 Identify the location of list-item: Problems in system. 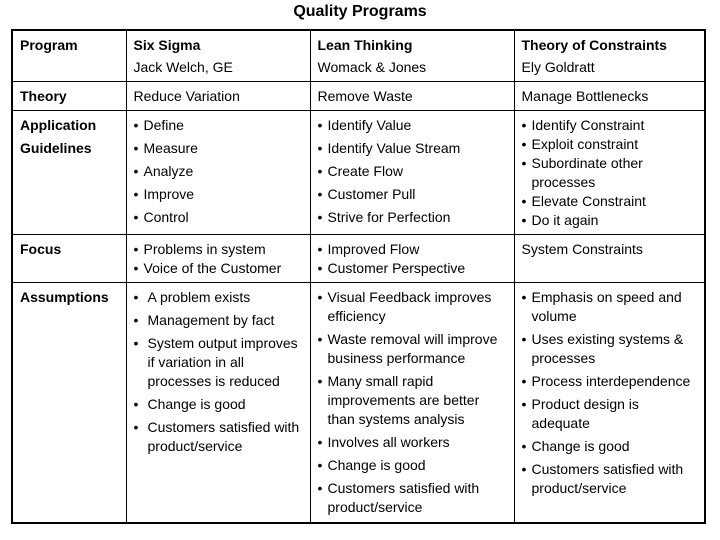
(218, 249).